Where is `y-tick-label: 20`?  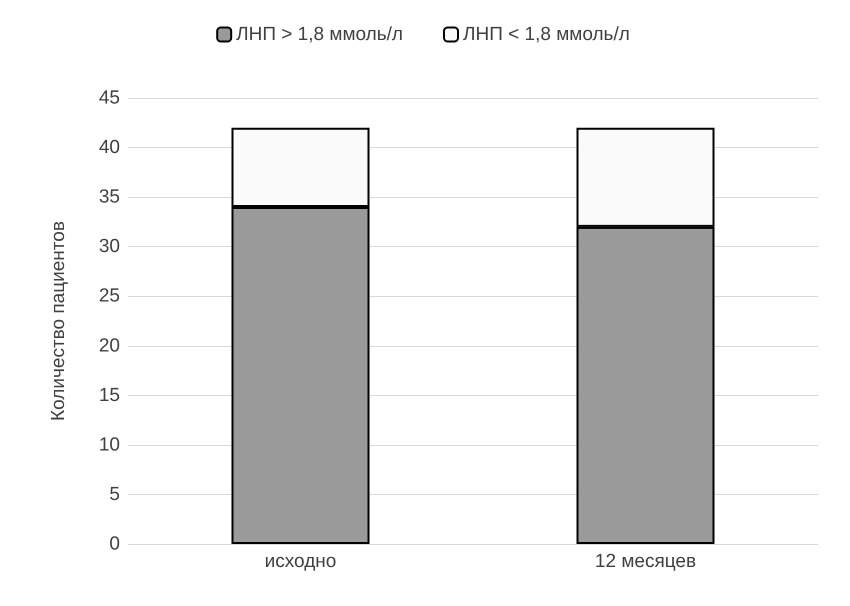 y-tick-label: 20 is located at coordinates (109, 345).